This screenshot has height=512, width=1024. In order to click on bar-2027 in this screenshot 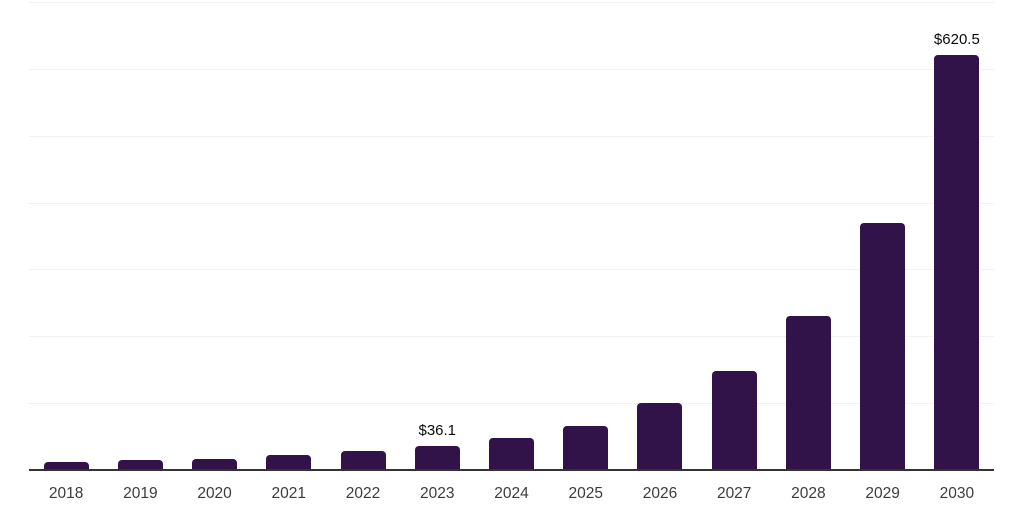, I will do `click(734, 420)`.